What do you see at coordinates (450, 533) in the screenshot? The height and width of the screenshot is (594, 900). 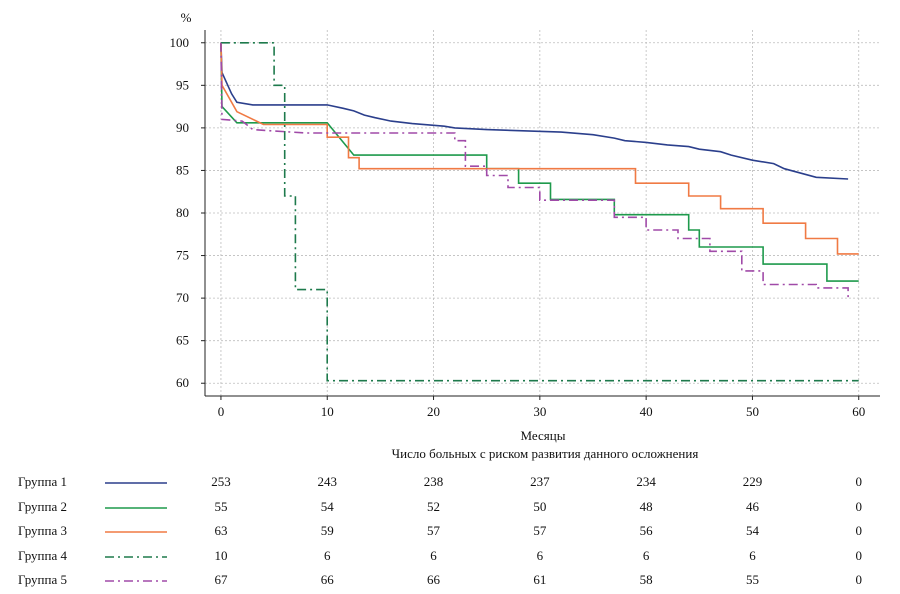 I see `risk-row-group-3: Группа 3 63 59 57 57 56 54 0` at bounding box center [450, 533].